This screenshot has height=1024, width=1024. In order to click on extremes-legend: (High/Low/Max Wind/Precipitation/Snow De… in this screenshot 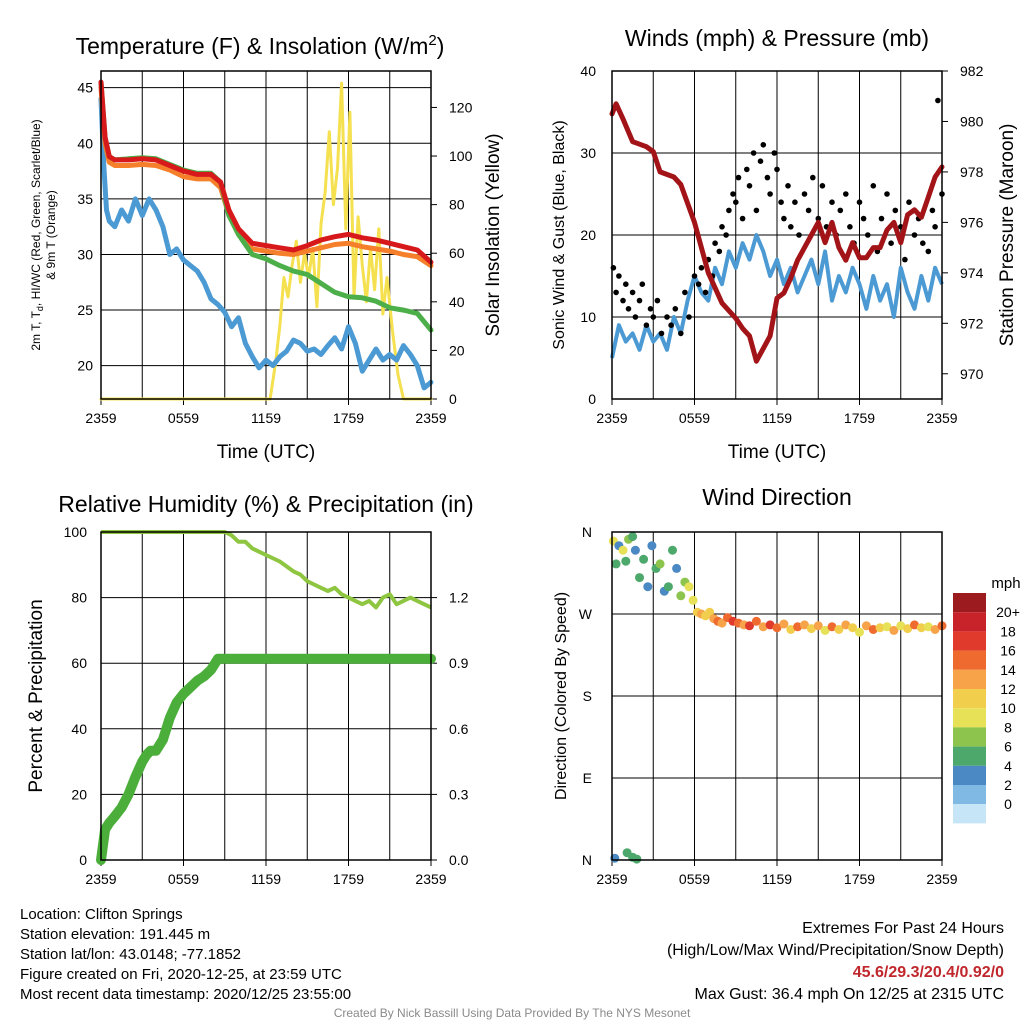, I will do `click(835, 950)`.